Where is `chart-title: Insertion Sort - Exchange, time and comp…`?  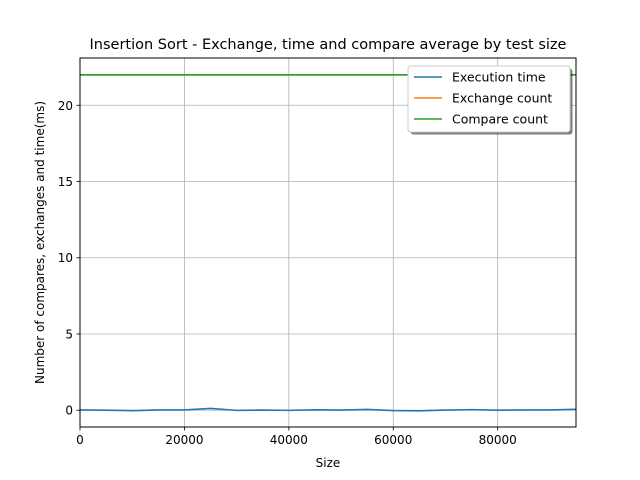
chart-title: Insertion Sort - Exchange, time and comp… is located at coordinates (328, 45).